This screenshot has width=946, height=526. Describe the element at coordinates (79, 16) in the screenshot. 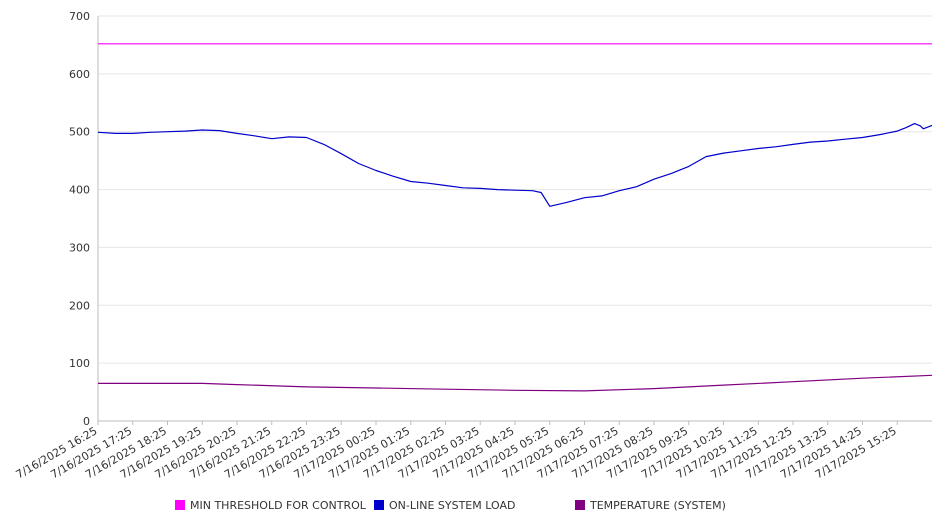

I see `y-tick-label: 700` at that location.